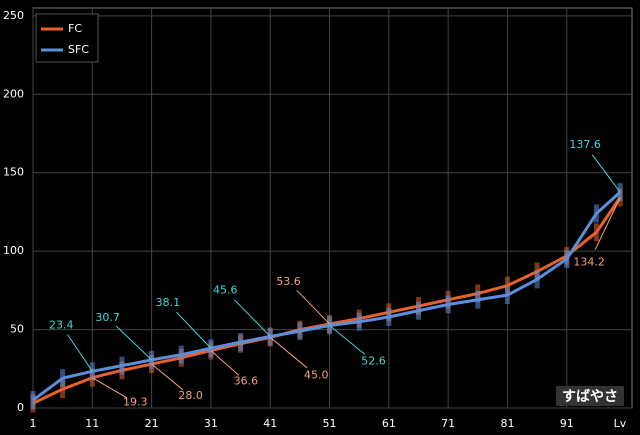 The height and width of the screenshot is (435, 640). I want to click on value-label: 134.2, so click(589, 261).